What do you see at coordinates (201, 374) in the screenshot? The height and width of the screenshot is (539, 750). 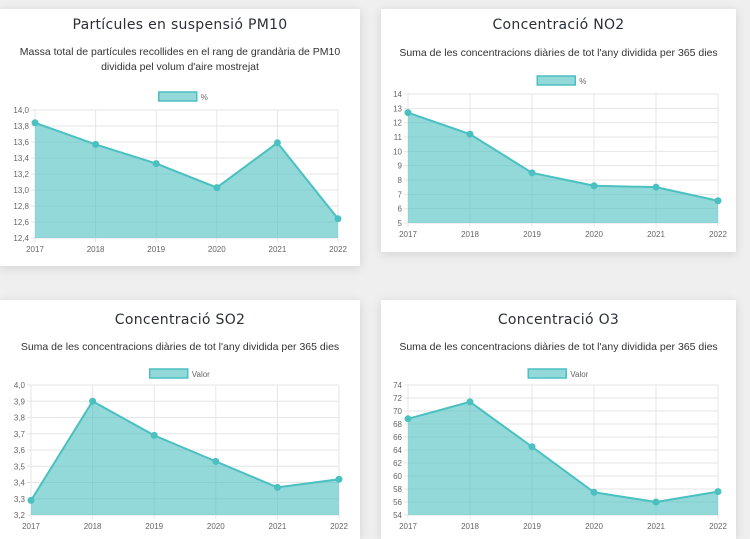 I see `legend-label: Valor` at bounding box center [201, 374].